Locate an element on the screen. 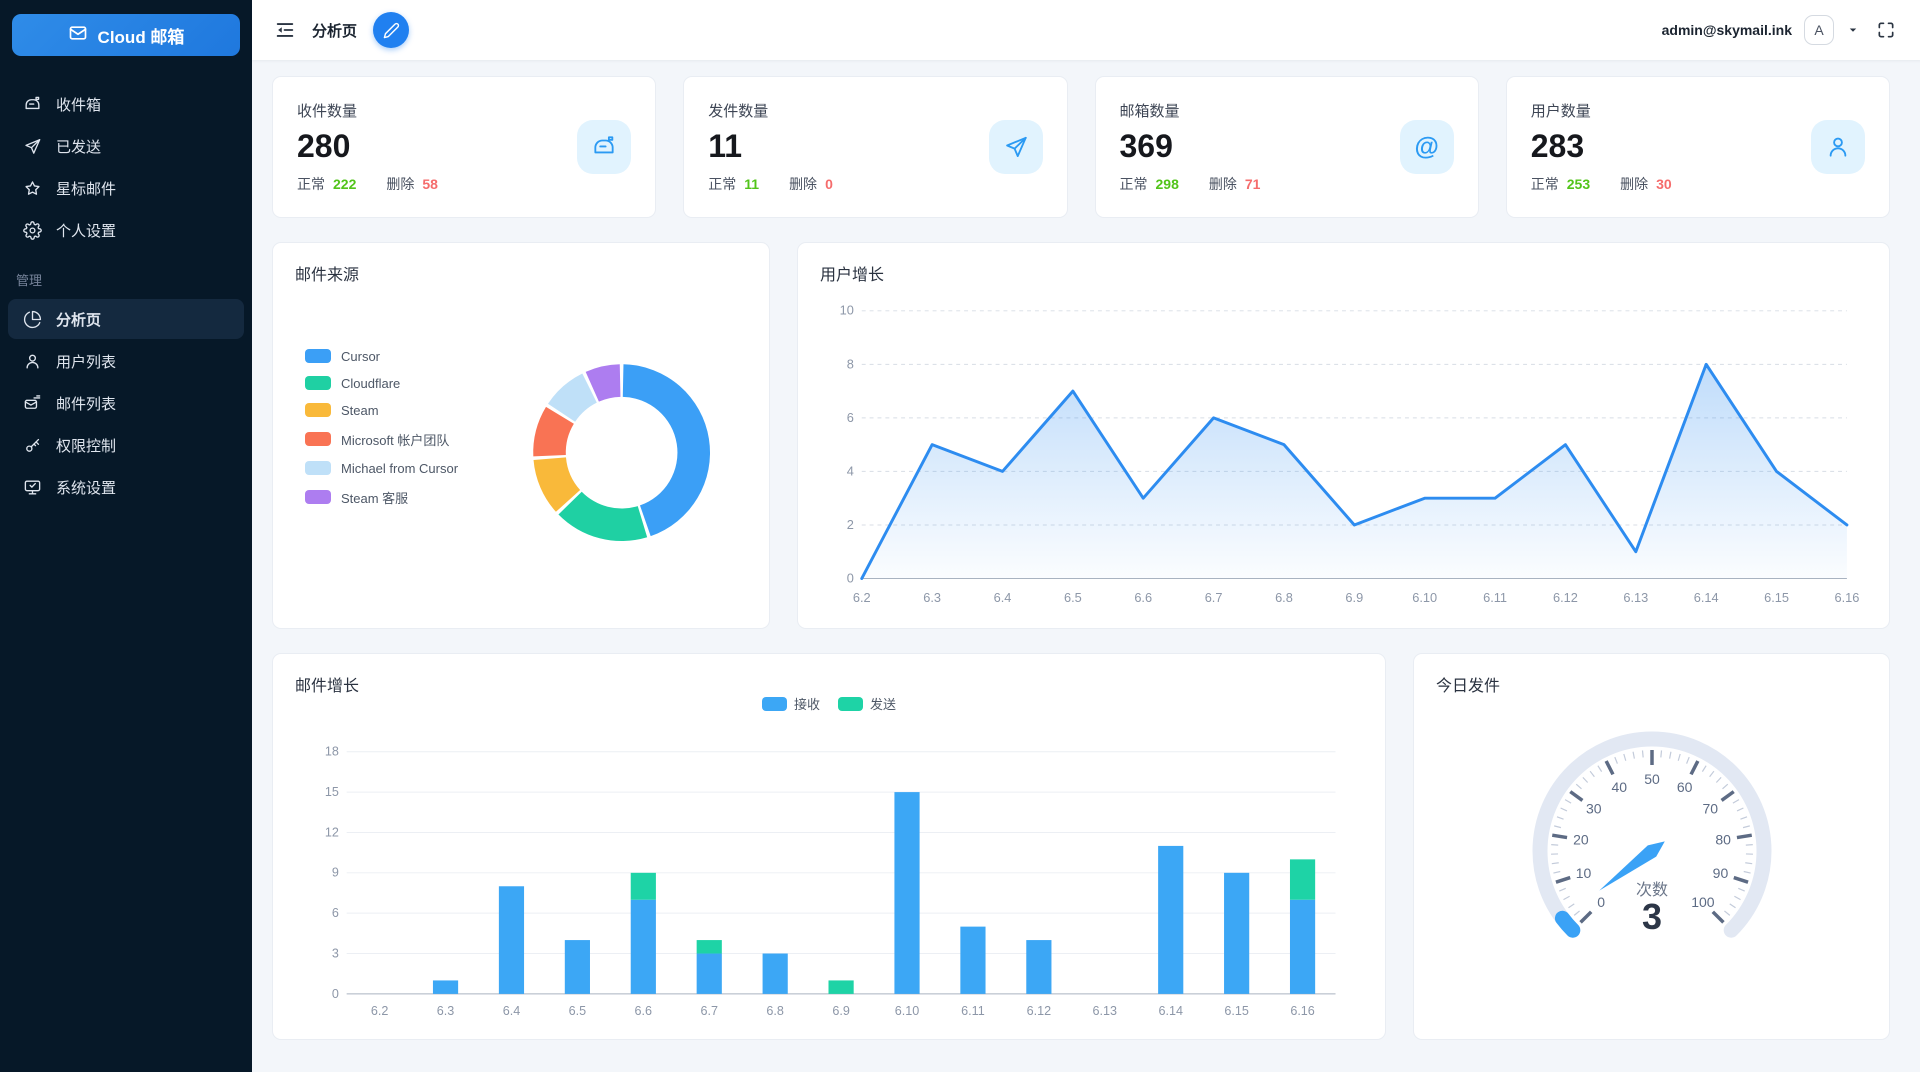 The height and width of the screenshot is (1080, 1920). sidebar-section-label: 管理 is located at coordinates (29, 280).